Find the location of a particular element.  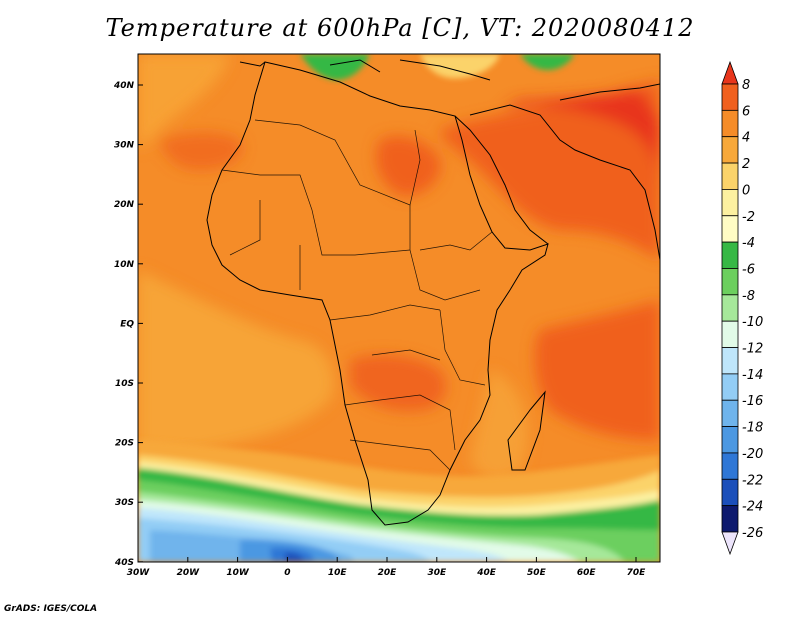

lon-tick-label: 30E is located at coordinates (437, 573).